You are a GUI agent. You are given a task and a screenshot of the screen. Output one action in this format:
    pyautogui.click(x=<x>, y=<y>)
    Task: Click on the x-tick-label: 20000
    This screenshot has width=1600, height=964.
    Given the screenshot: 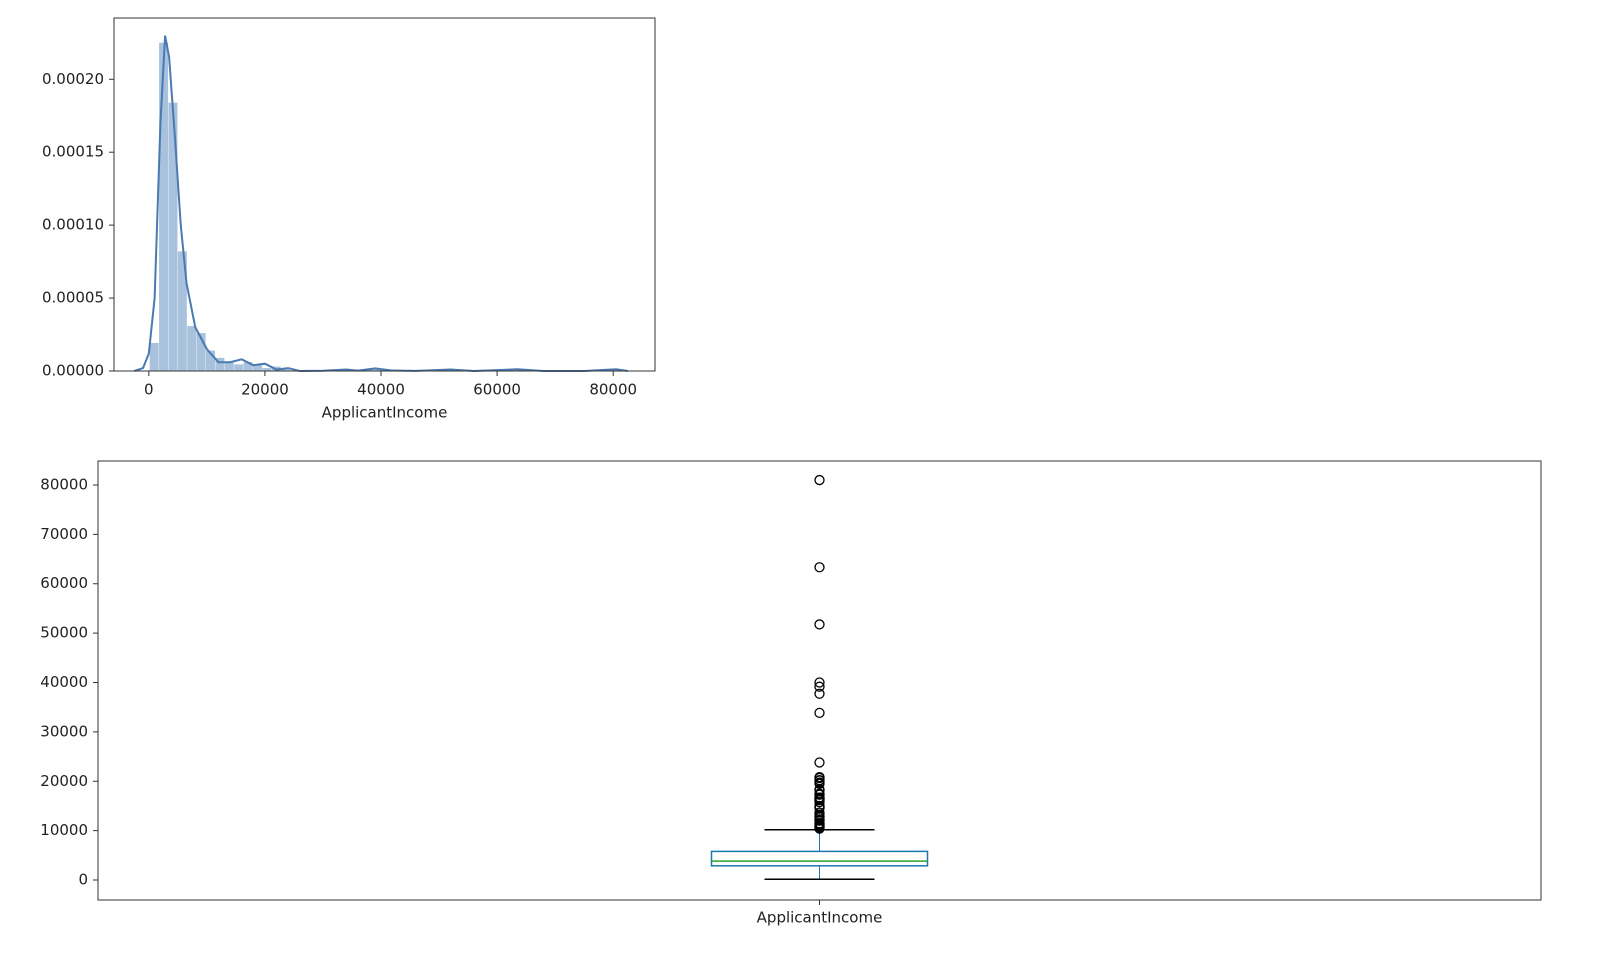 What is the action you would take?
    pyautogui.click(x=265, y=390)
    